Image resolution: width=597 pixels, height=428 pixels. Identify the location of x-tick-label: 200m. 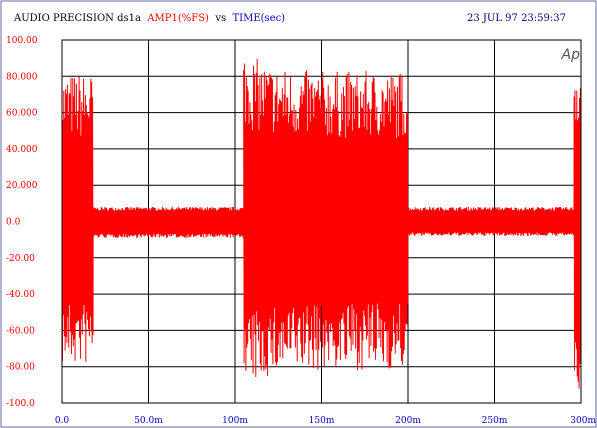
(408, 421).